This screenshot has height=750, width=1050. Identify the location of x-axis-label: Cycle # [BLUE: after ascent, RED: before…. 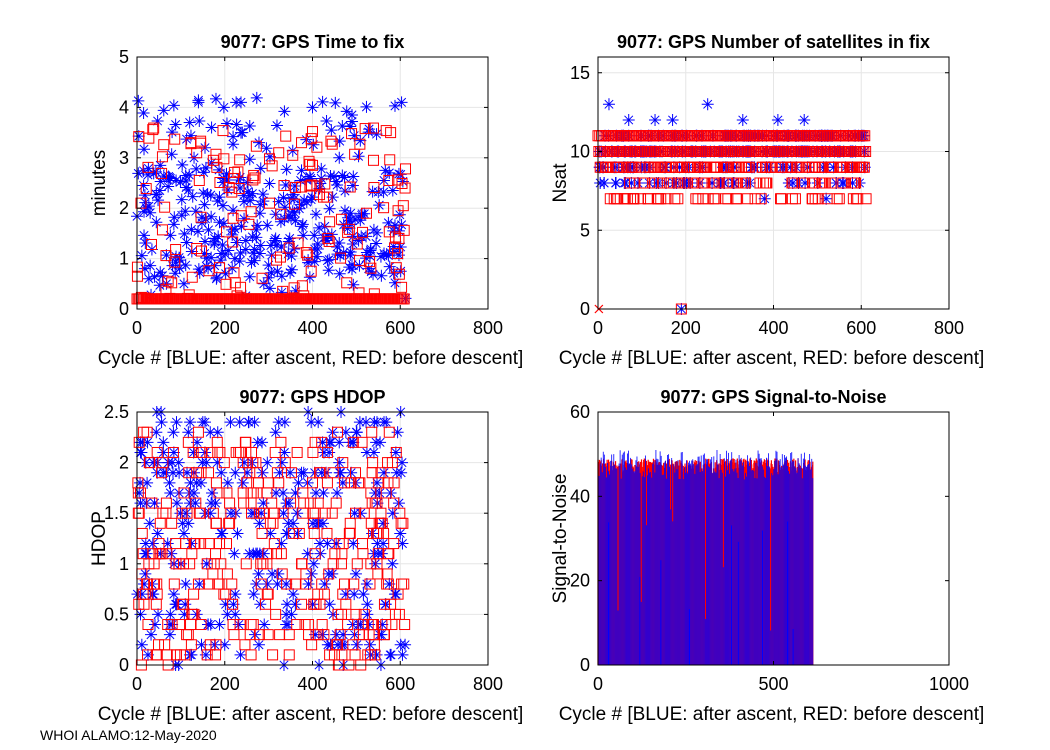
(772, 358).